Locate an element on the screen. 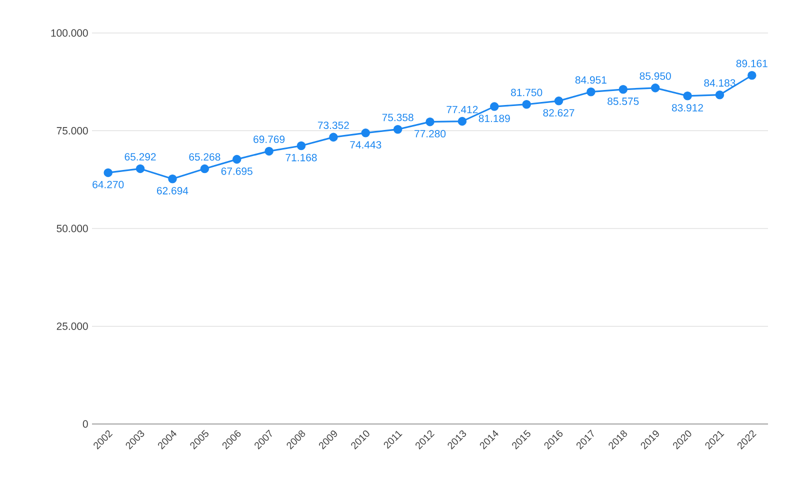 The width and height of the screenshot is (791, 489). data-label: 85.950 is located at coordinates (655, 76).